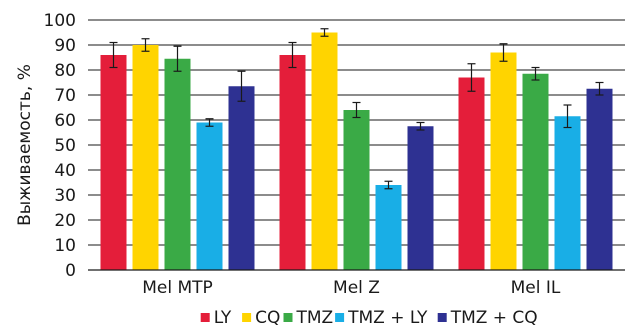  What do you see at coordinates (65, 221) in the screenshot?
I see `y-tick-label: 20` at bounding box center [65, 221].